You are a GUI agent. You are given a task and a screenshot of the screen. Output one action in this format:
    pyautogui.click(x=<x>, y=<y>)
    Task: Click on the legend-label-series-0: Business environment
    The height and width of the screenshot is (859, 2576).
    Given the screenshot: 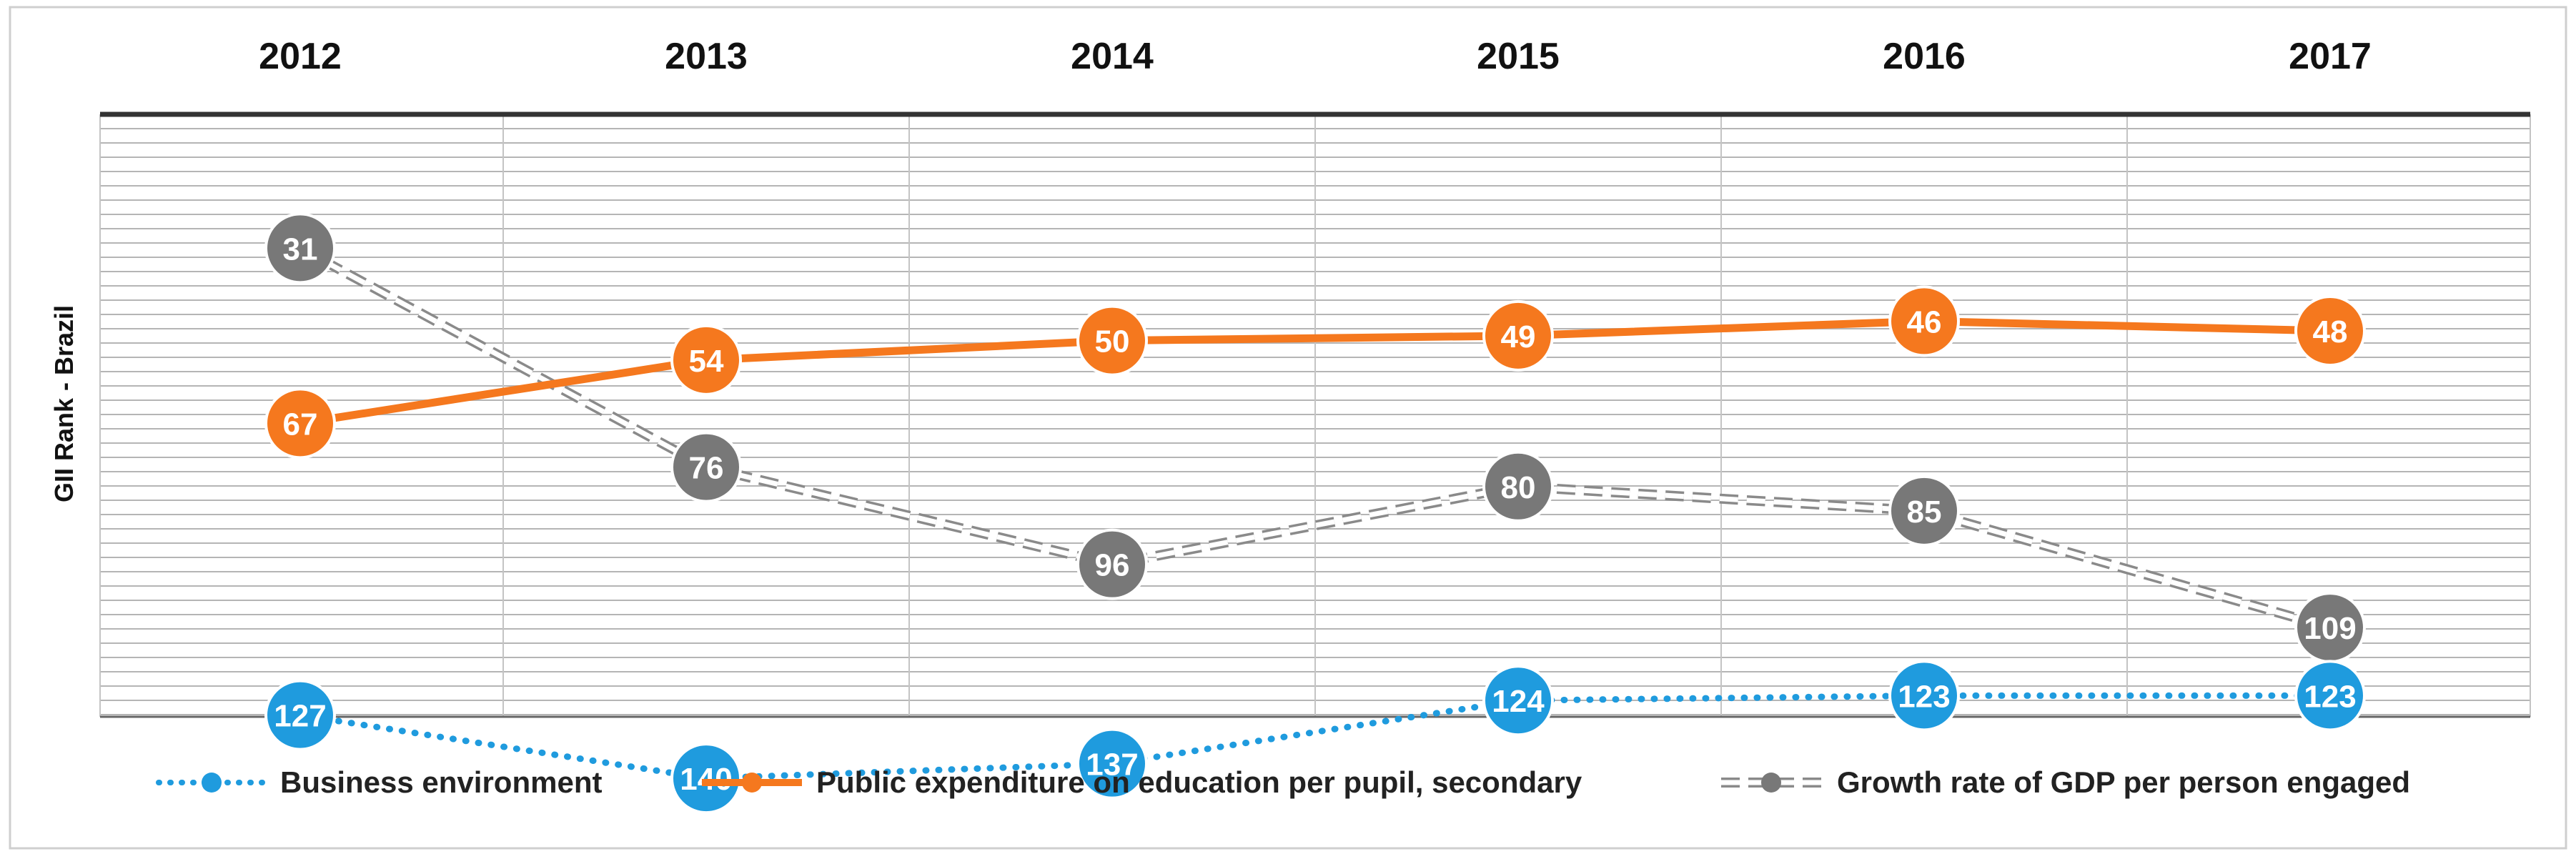 What is the action you would take?
    pyautogui.click(x=441, y=782)
    